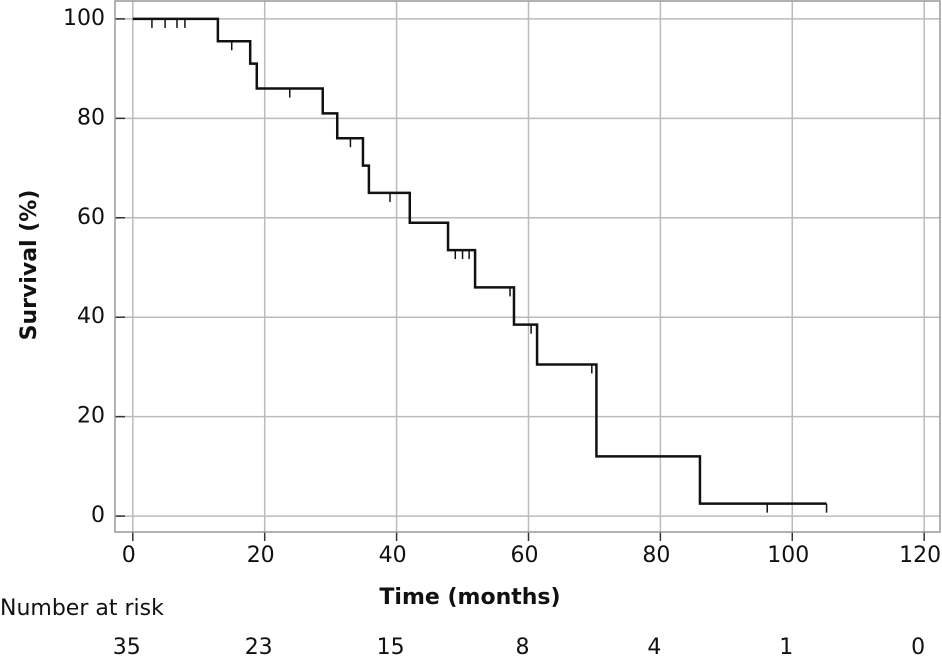 This screenshot has width=942, height=660. What do you see at coordinates (788, 555) in the screenshot?
I see `x-tick-label: 100` at bounding box center [788, 555].